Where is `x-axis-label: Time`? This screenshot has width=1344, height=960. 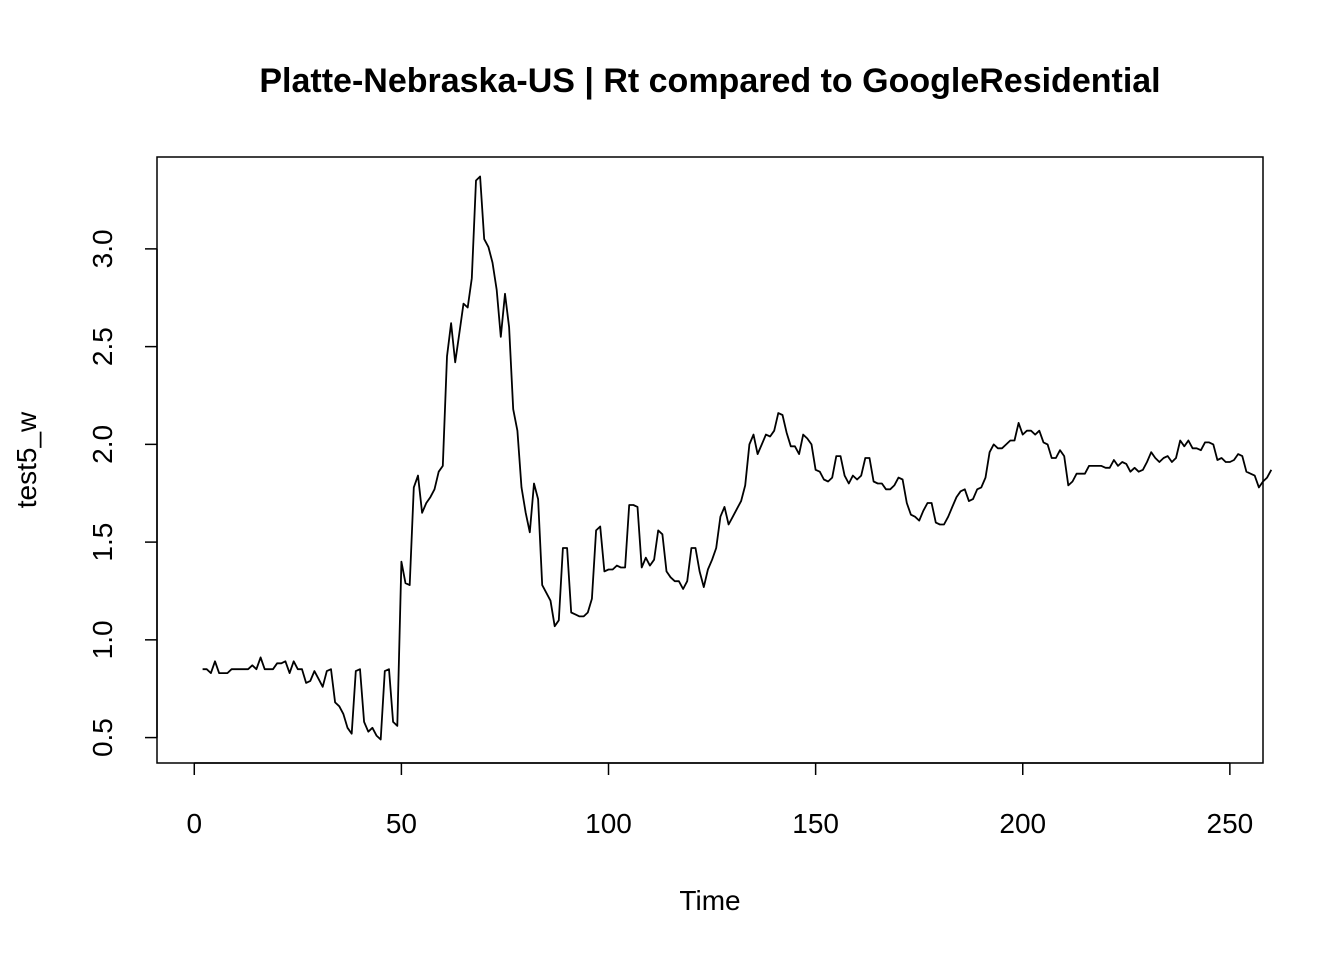 x-axis-label: Time is located at coordinates (709, 900).